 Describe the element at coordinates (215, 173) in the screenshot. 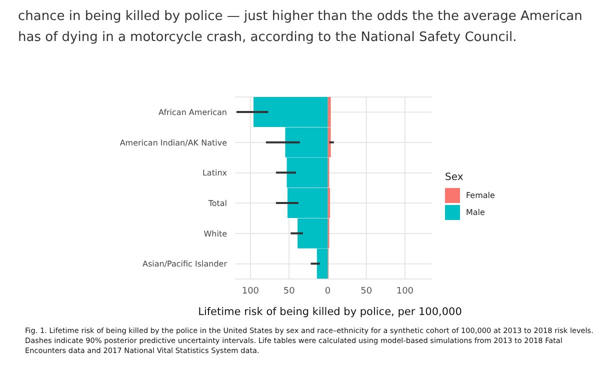

I see `y-tick-label: Latinx` at that location.